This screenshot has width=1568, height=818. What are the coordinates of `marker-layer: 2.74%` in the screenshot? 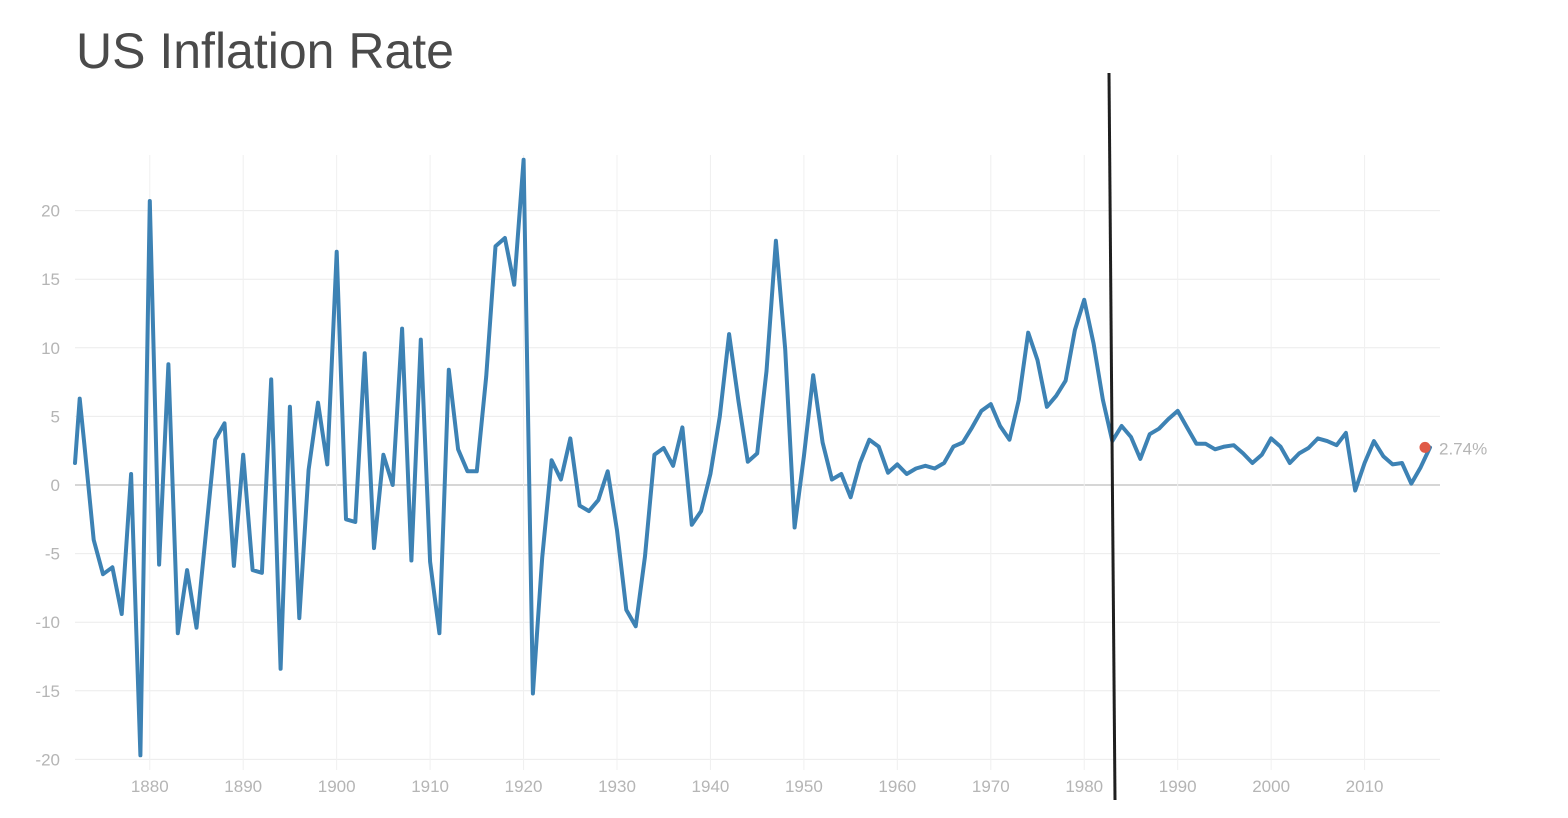 It's located at (1453, 448).